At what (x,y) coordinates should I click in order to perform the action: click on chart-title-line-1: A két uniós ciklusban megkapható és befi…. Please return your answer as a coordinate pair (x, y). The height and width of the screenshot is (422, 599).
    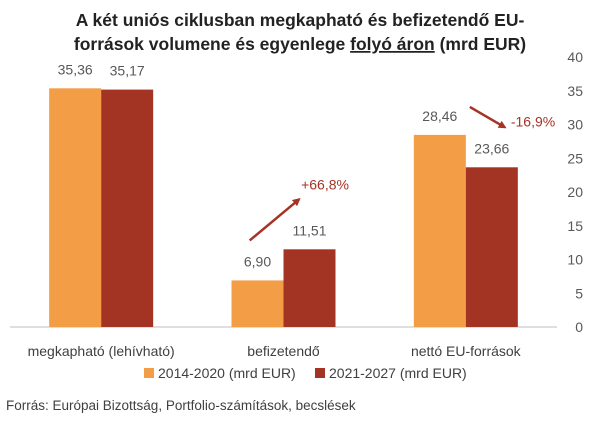
    Looking at the image, I should click on (300, 20).